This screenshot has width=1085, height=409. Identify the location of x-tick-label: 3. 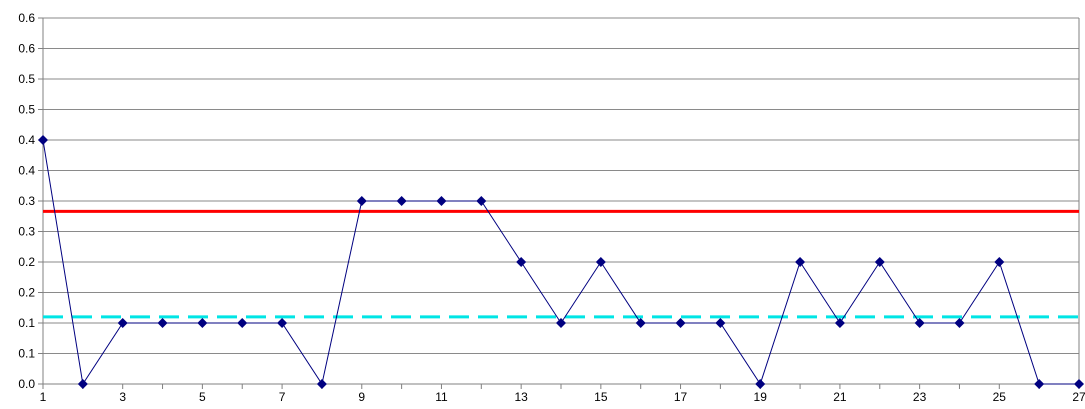
(122, 397).